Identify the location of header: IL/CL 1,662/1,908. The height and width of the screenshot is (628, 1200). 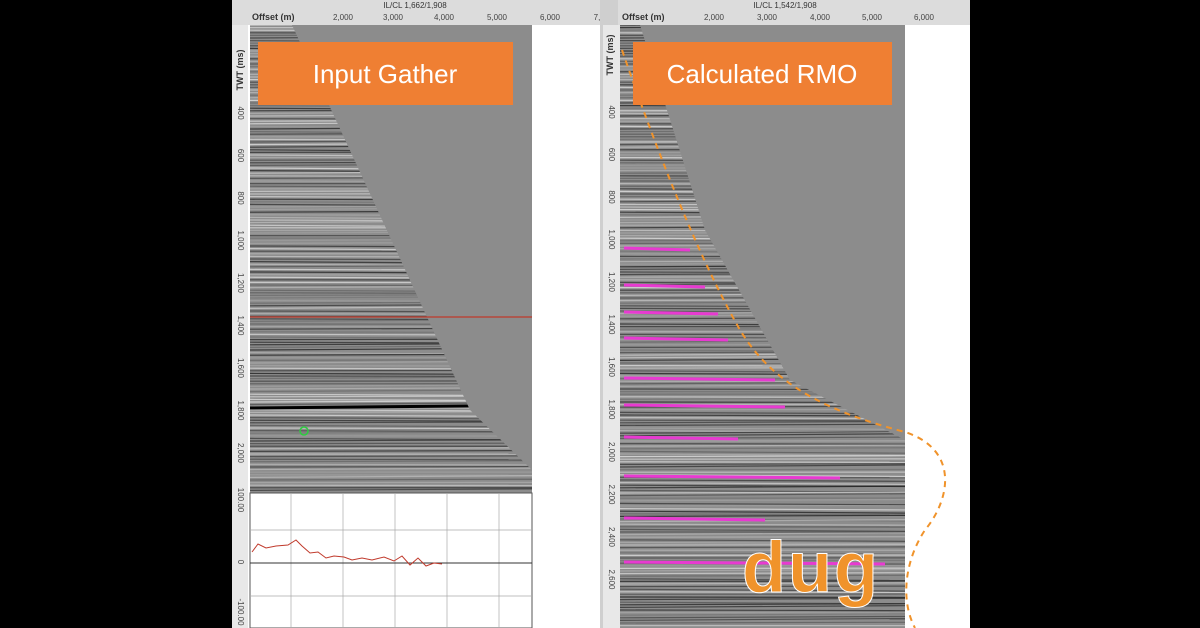
(415, 5).